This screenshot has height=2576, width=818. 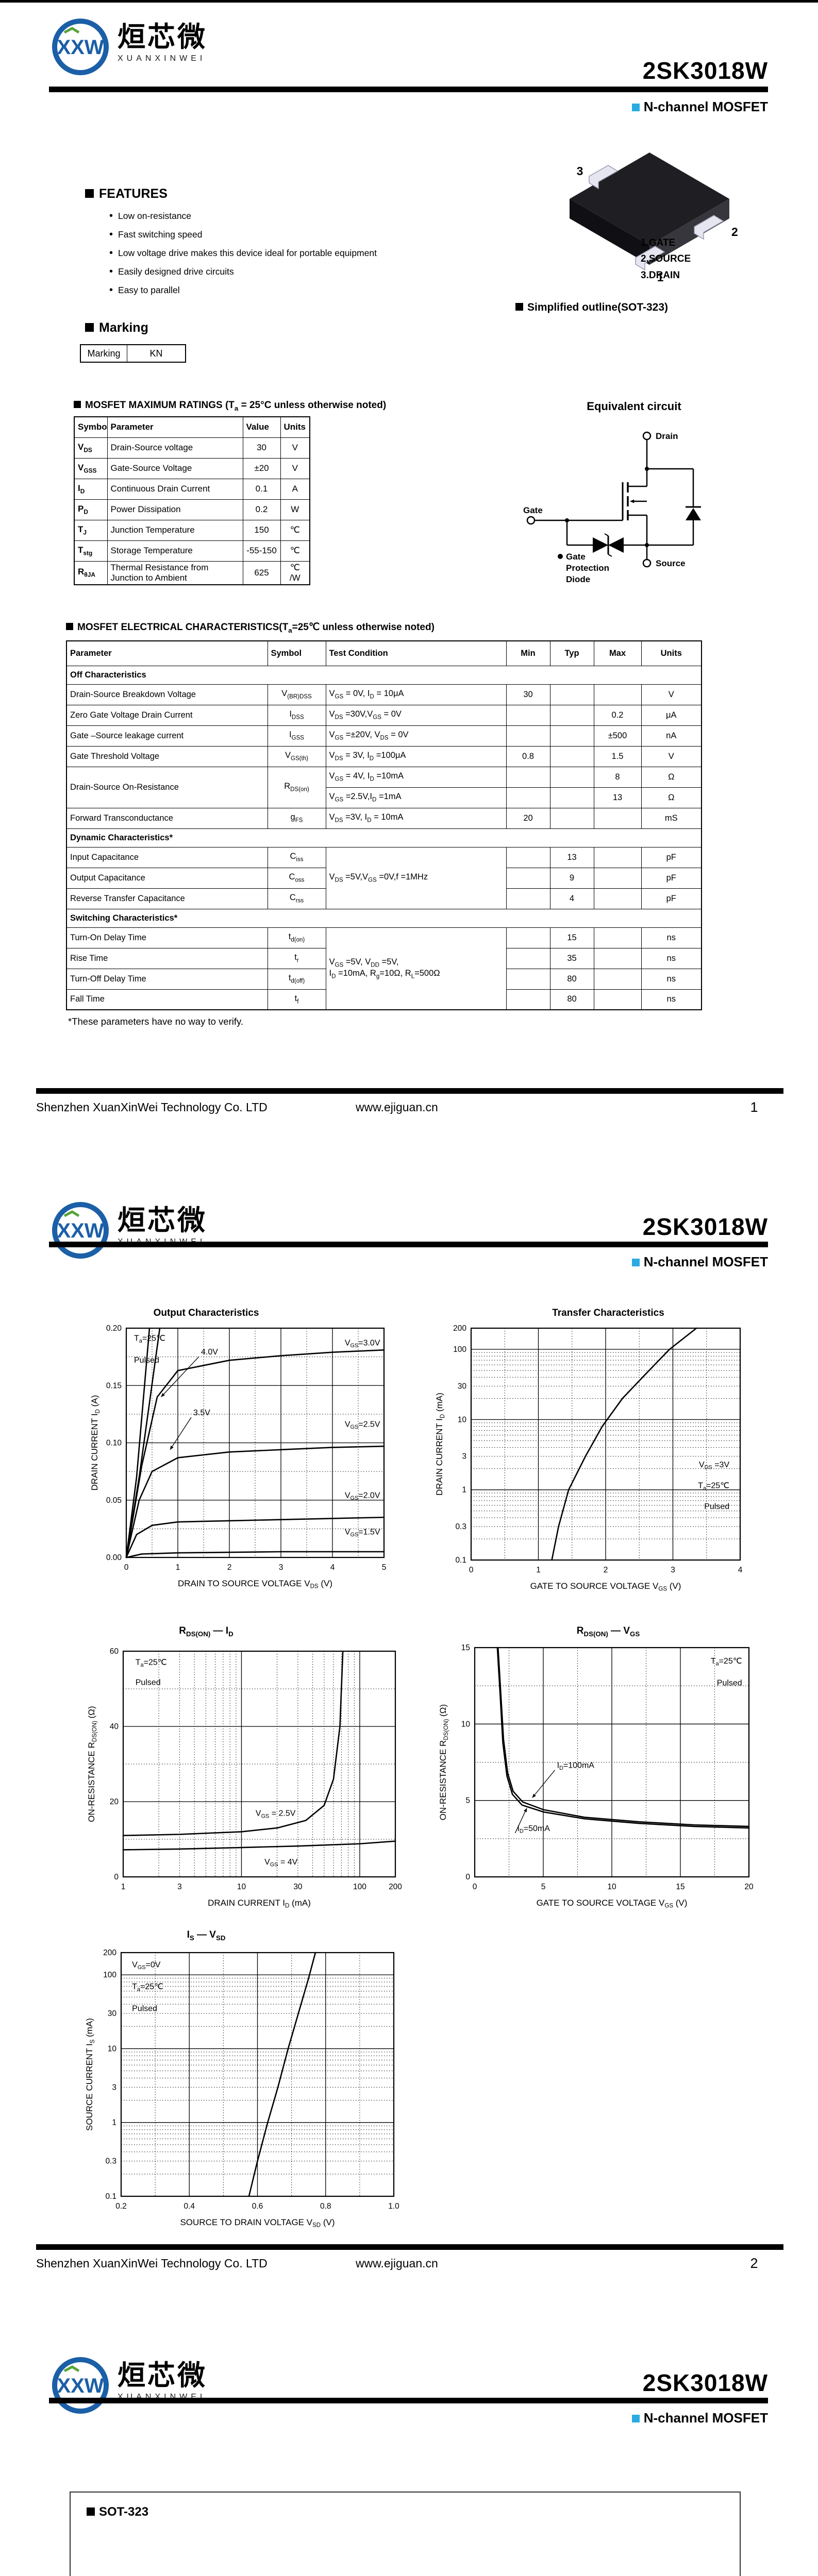 I want to click on cell-units: A, so click(x=295, y=489).